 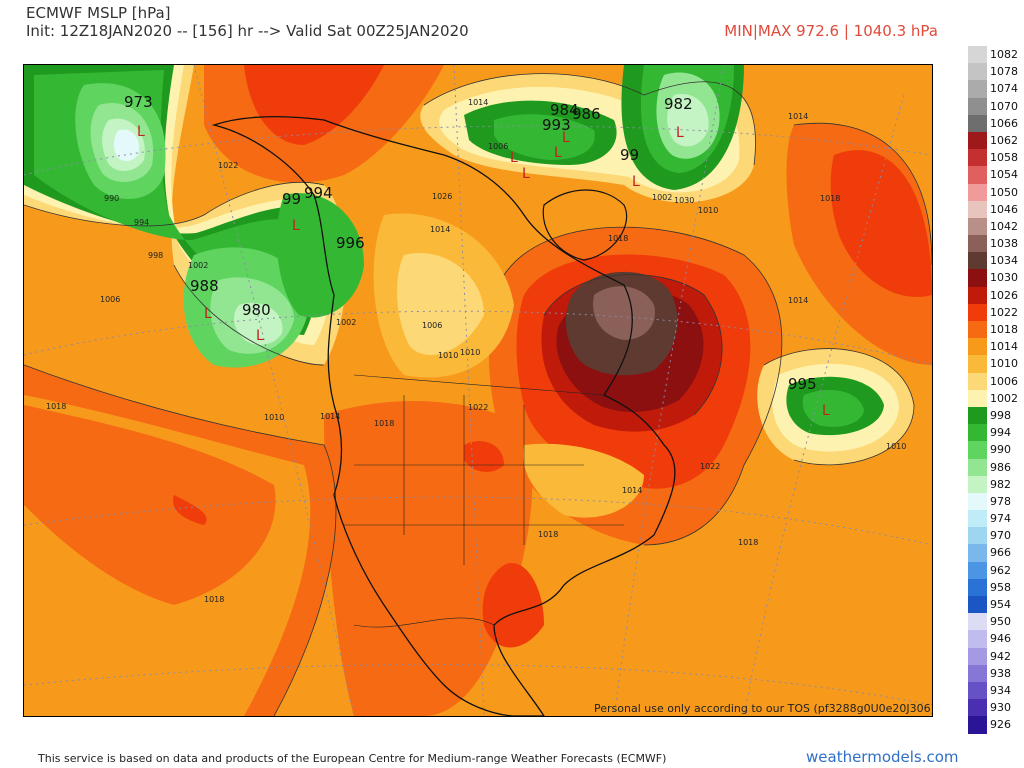 What do you see at coordinates (996, 381) in the screenshot?
I see `colorbar-entry: 1006` at bounding box center [996, 381].